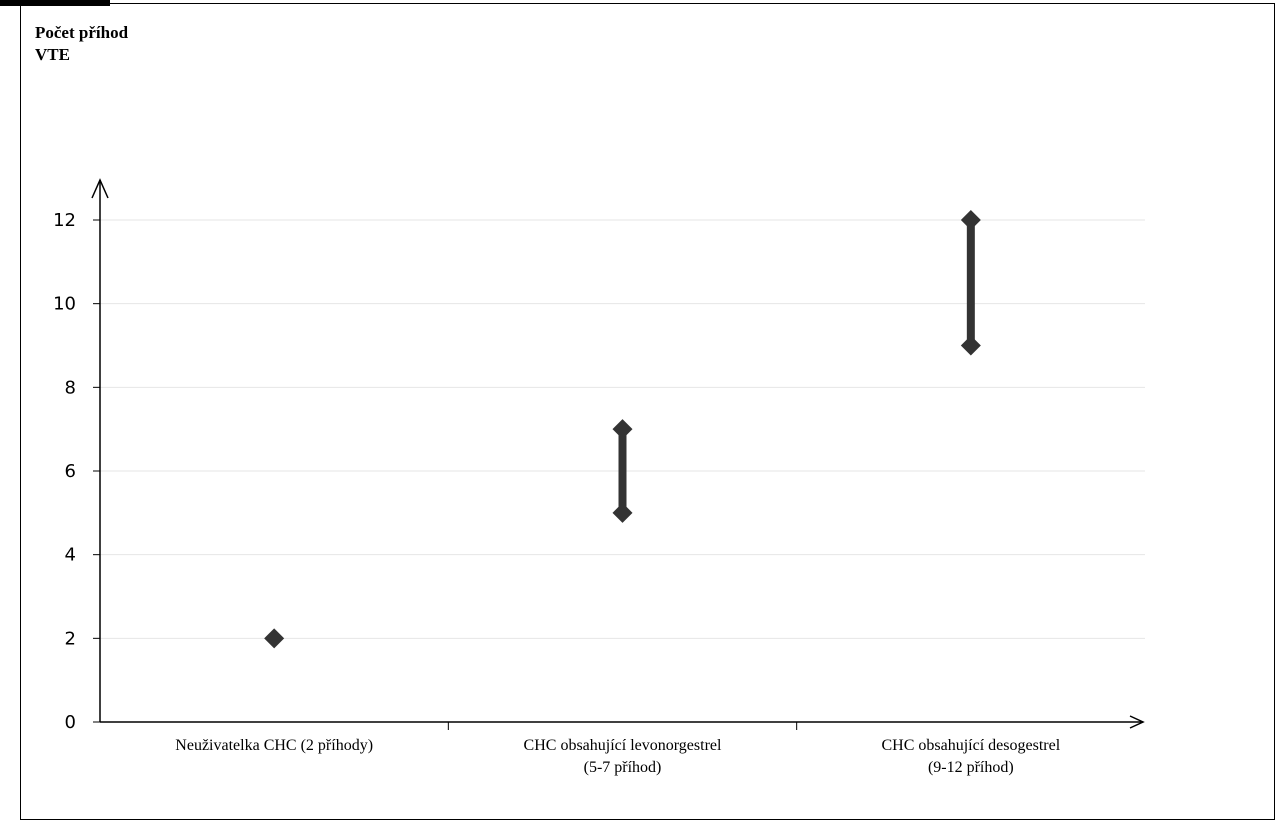 The image size is (1281, 824). What do you see at coordinates (1137, 722) in the screenshot?
I see `x-axis-arrow` at bounding box center [1137, 722].